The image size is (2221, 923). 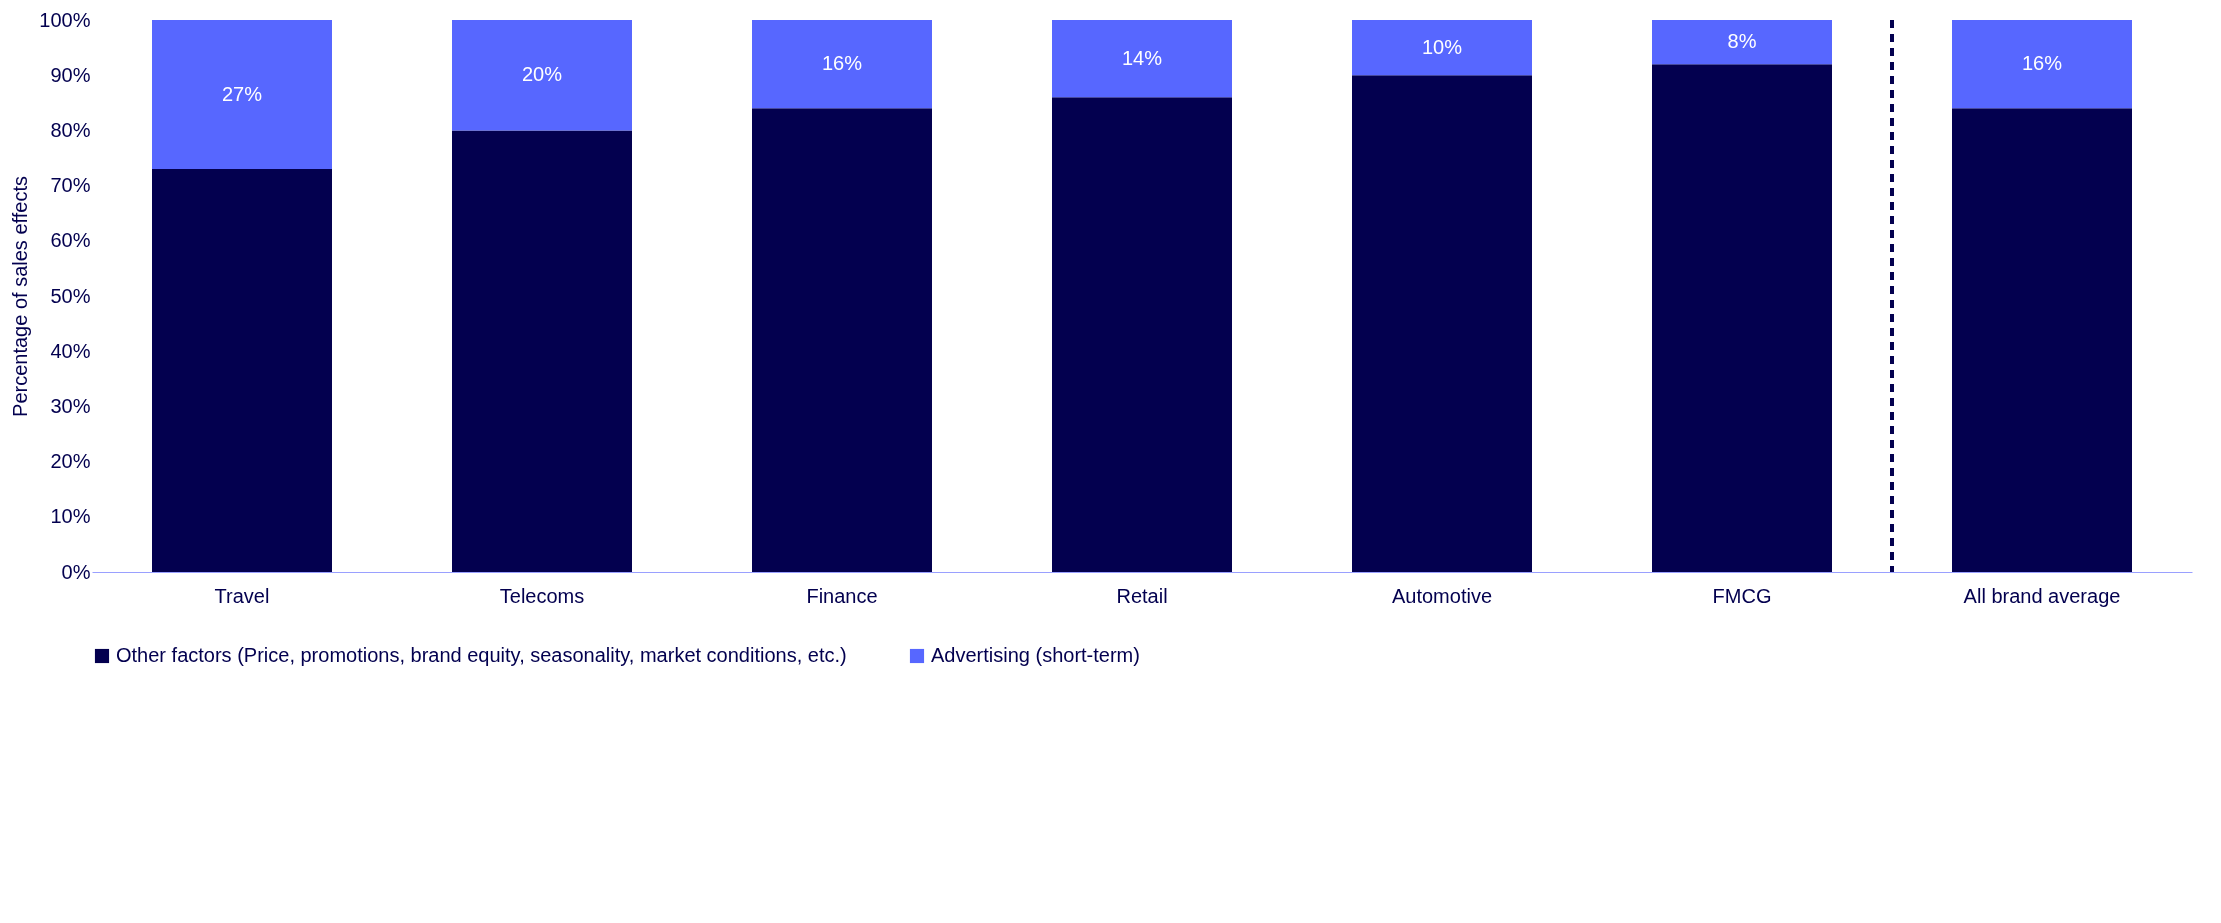 What do you see at coordinates (542, 595) in the screenshot?
I see `x-tick-label: Telecoms` at bounding box center [542, 595].